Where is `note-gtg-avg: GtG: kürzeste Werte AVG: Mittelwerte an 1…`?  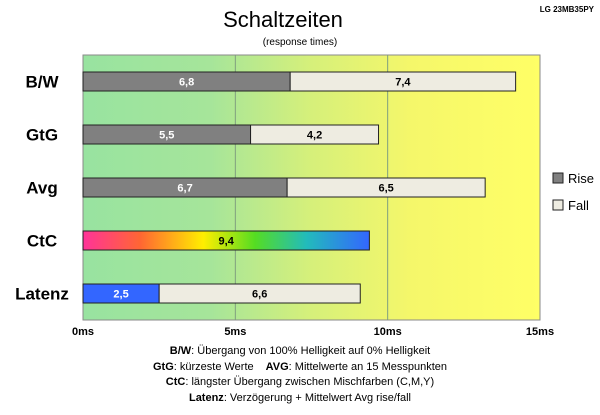 note-gtg-avg: GtG: kürzeste Werte AVG: Mittelwerte an 1… is located at coordinates (300, 366).